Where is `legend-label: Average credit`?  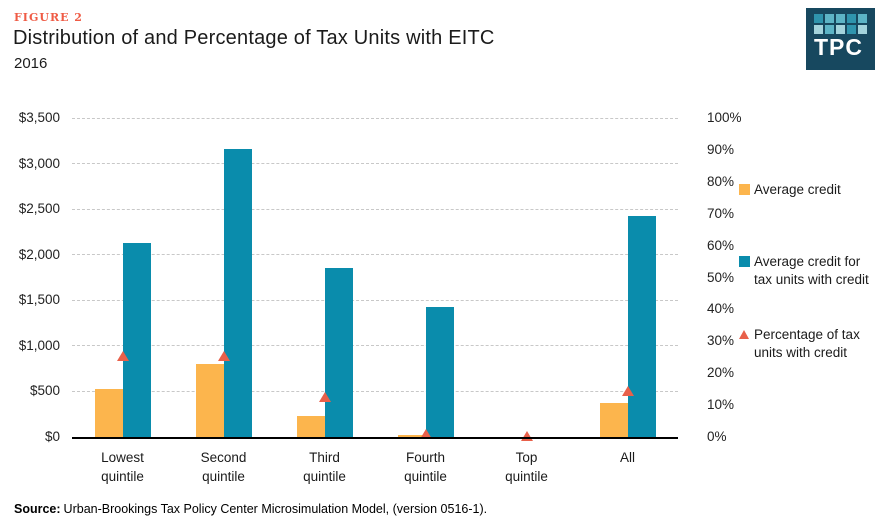 legend-label: Average credit is located at coordinates (797, 189).